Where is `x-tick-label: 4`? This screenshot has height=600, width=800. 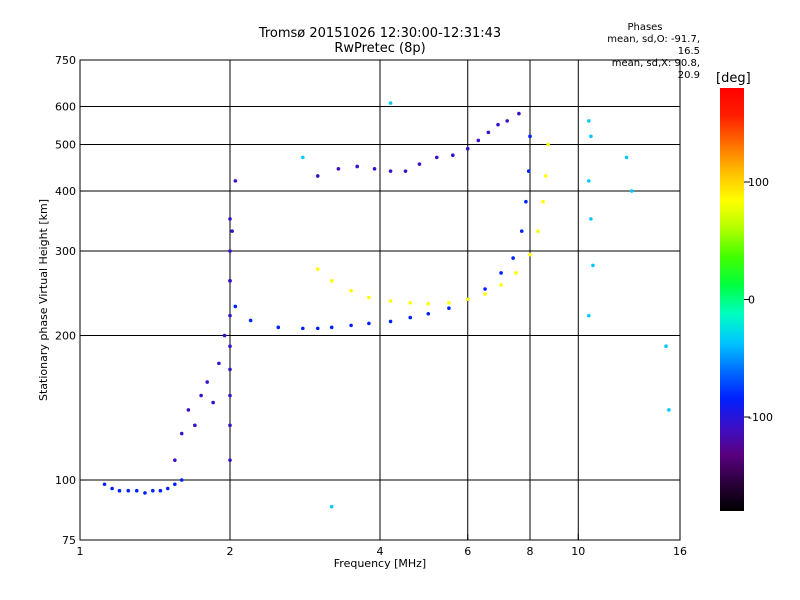
x-tick-label: 4 is located at coordinates (380, 551).